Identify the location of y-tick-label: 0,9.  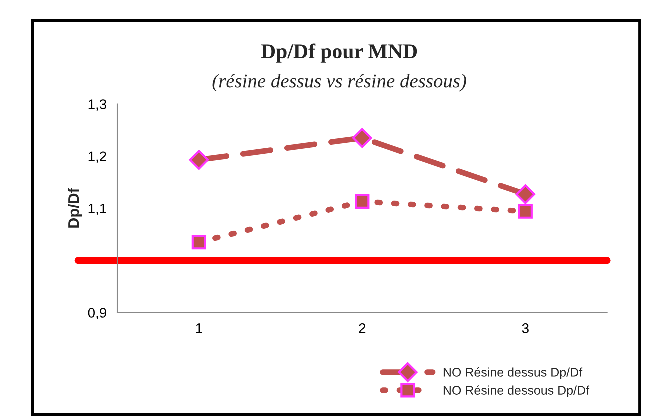
(97, 314).